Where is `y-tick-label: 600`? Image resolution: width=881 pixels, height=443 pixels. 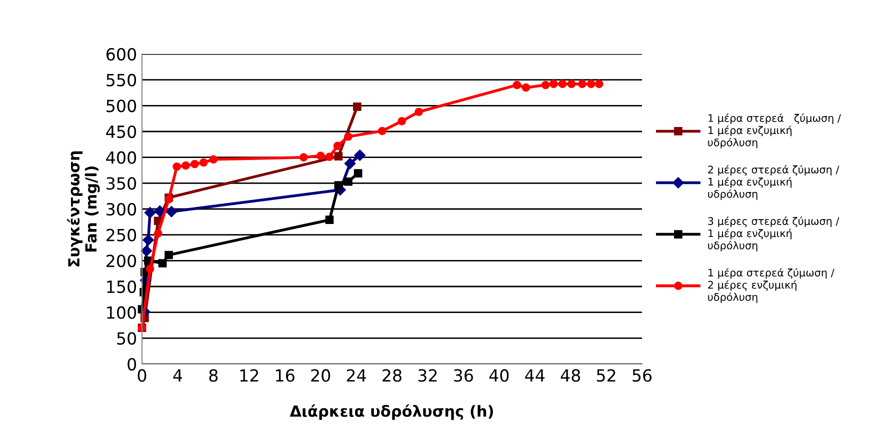 y-tick-label: 600 is located at coordinates (121, 54).